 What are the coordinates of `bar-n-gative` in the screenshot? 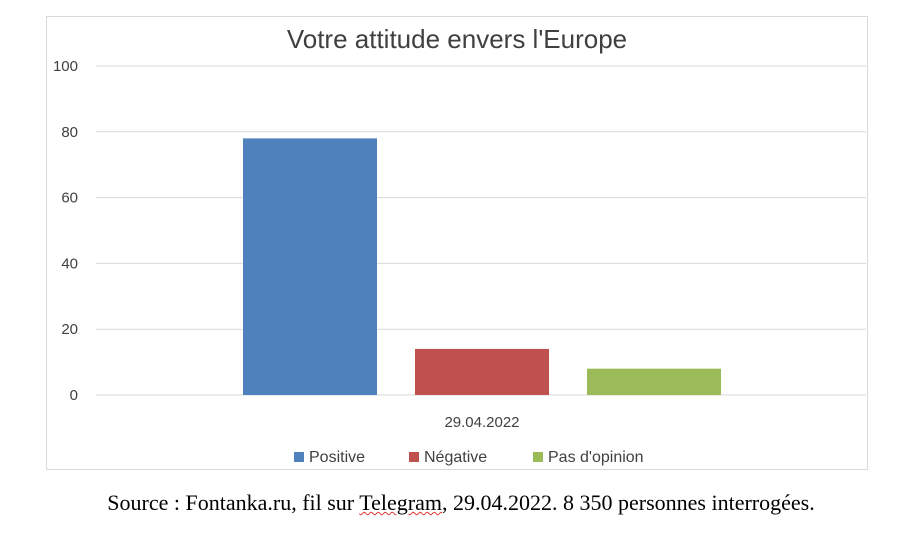 It's located at (482, 371).